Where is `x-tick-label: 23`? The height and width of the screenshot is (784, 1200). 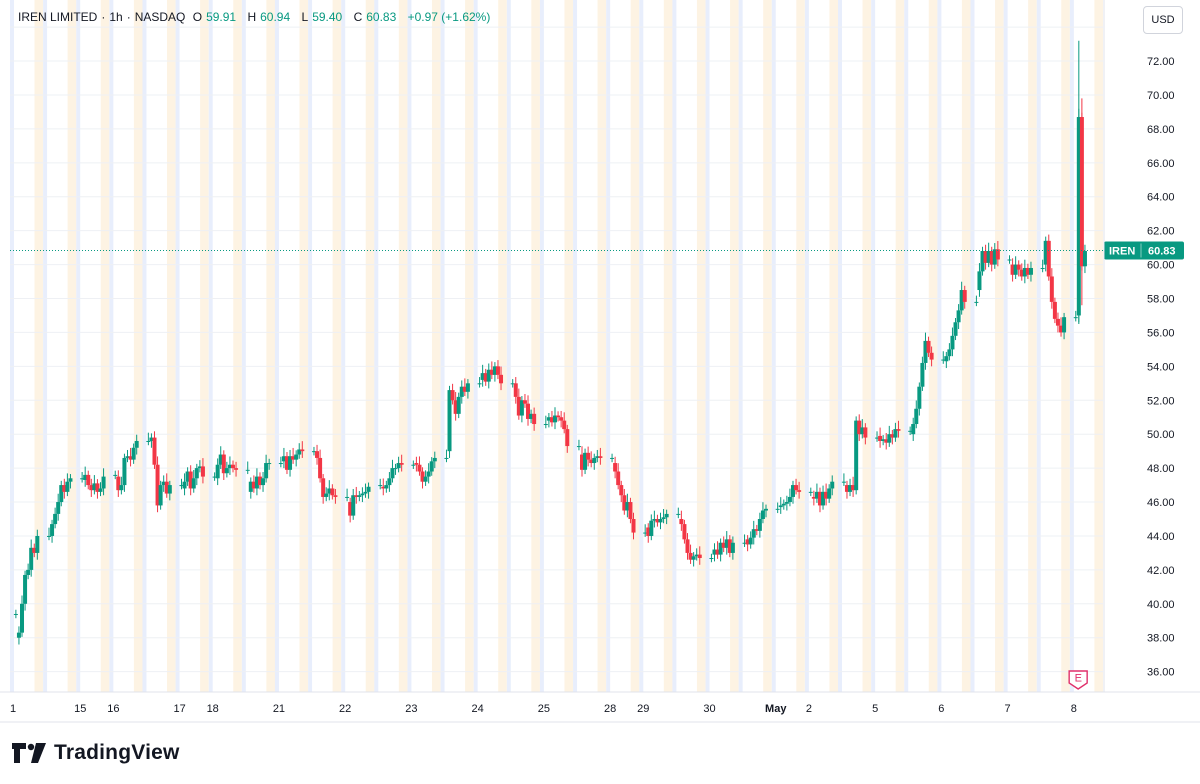 x-tick-label: 23 is located at coordinates (411, 709).